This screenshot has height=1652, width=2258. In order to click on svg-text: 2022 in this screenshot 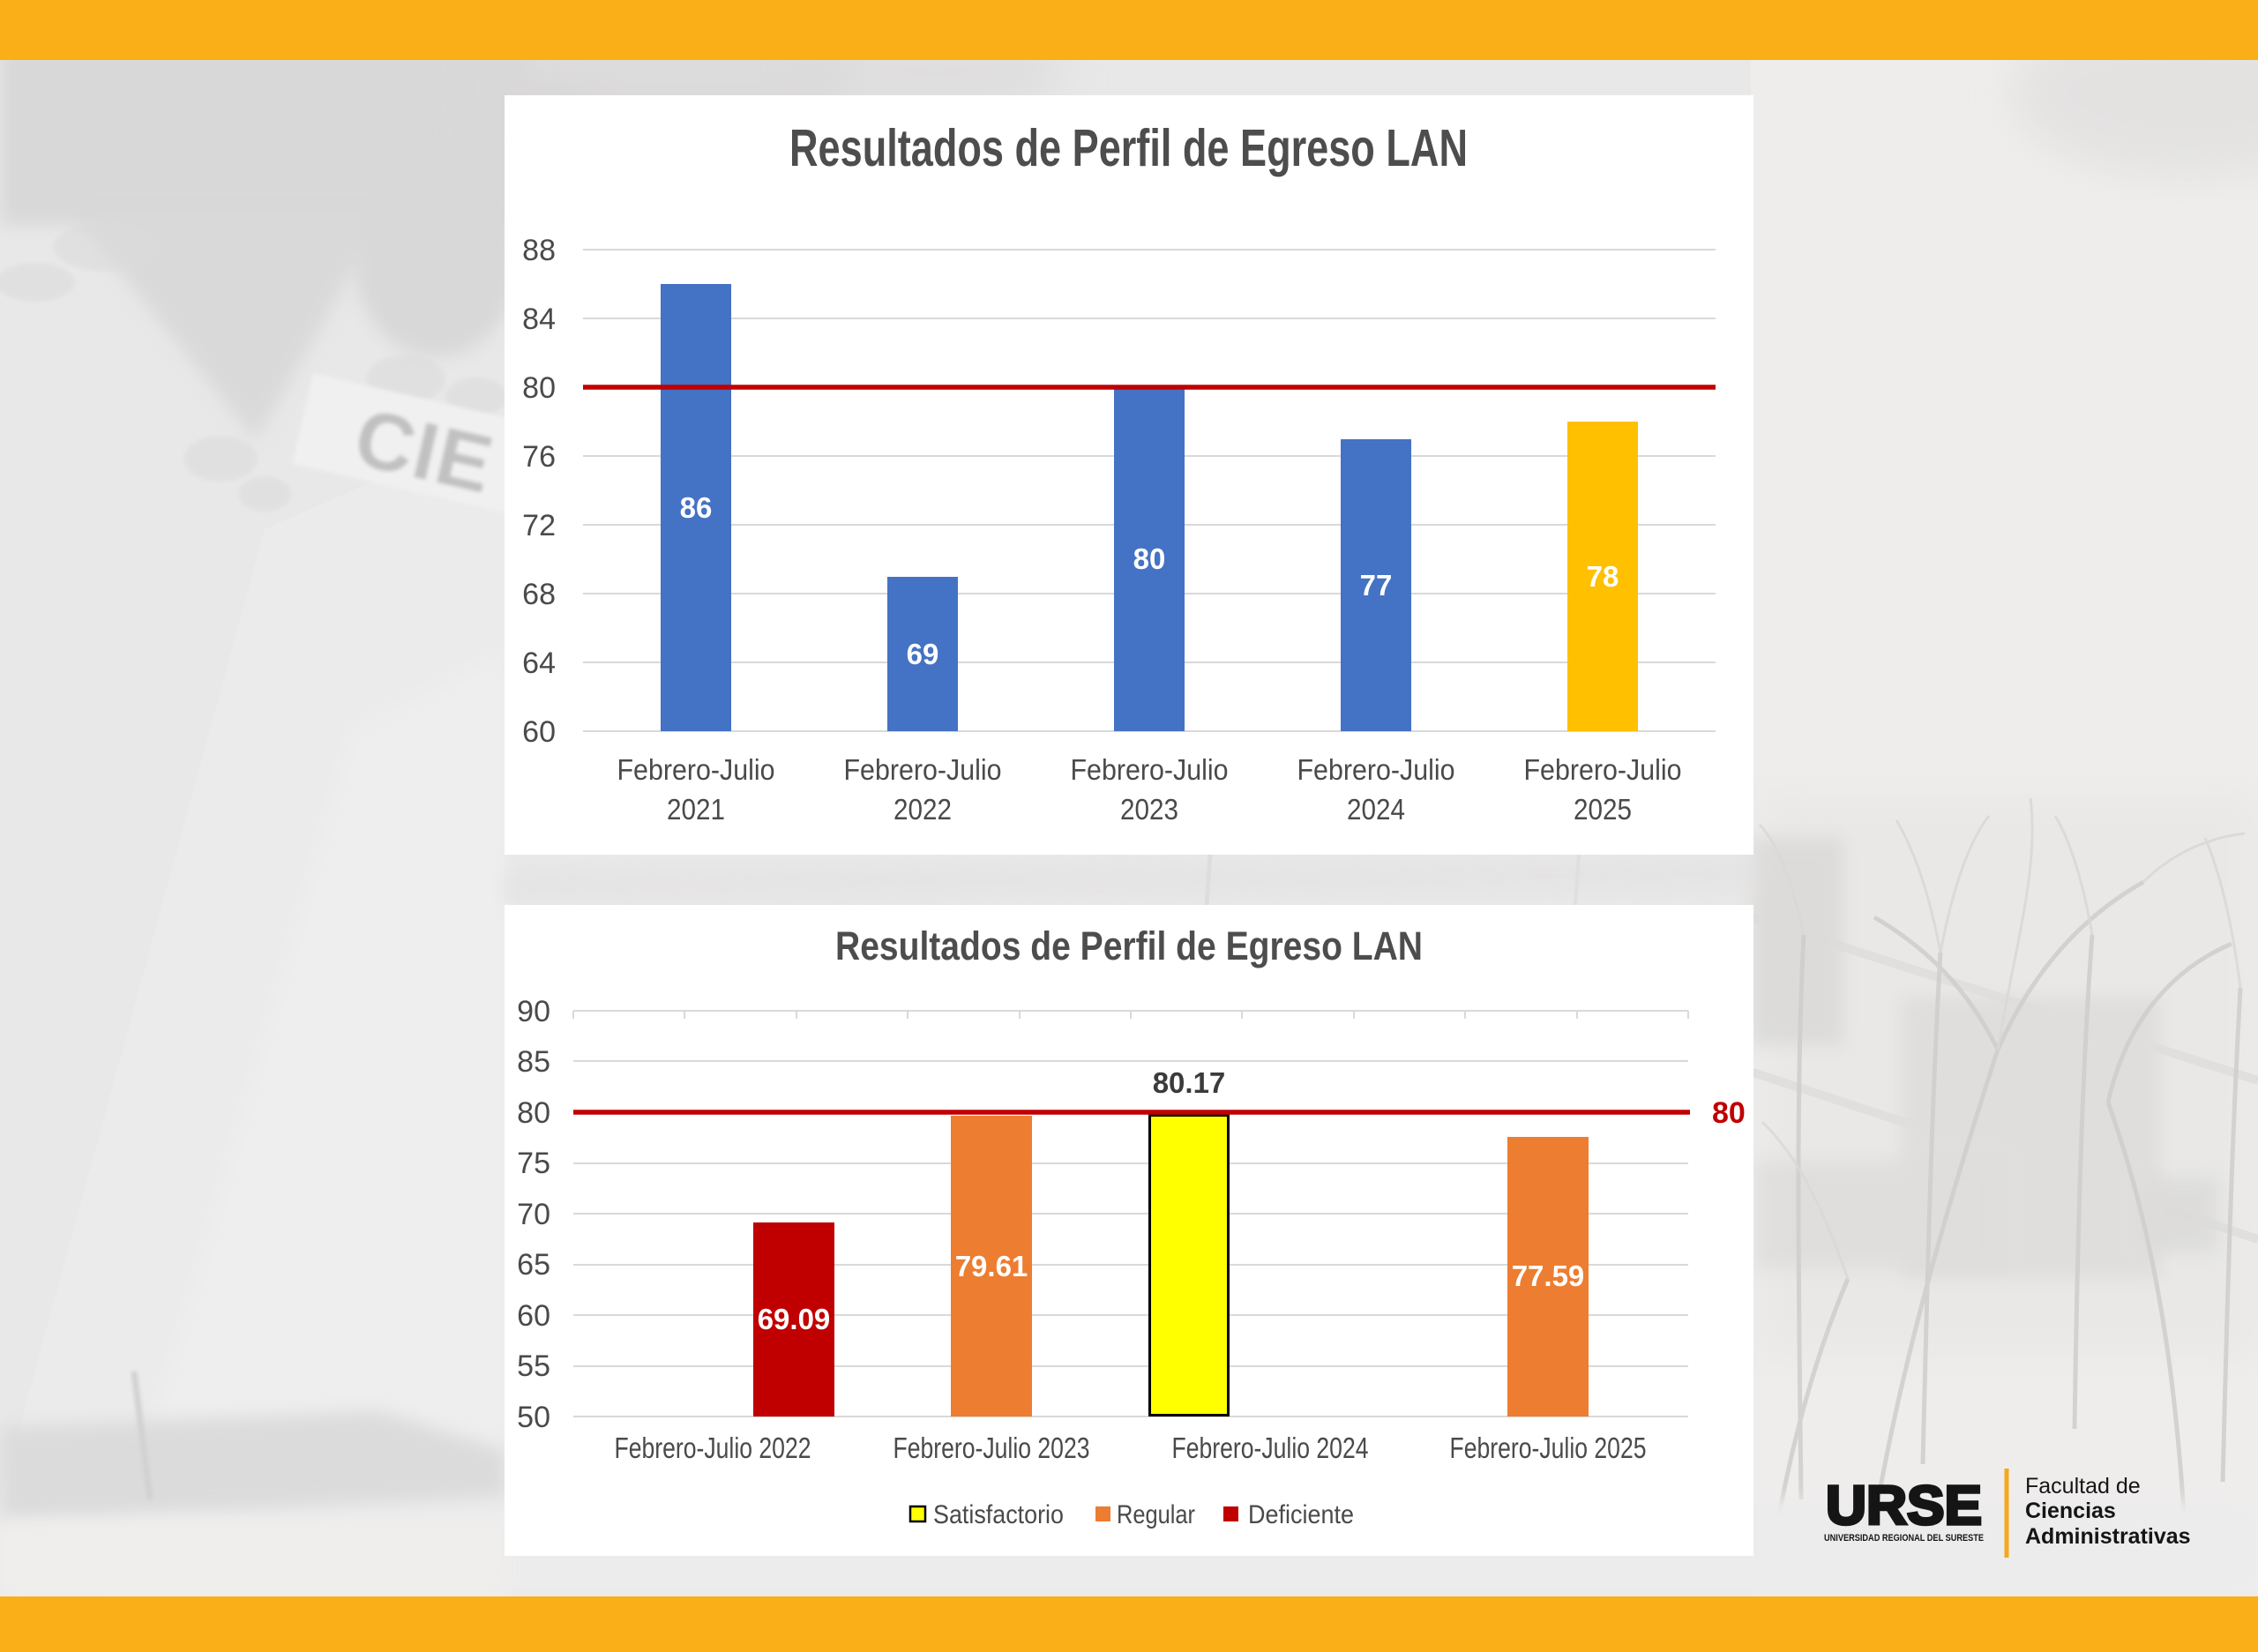, I will do `click(923, 809)`.